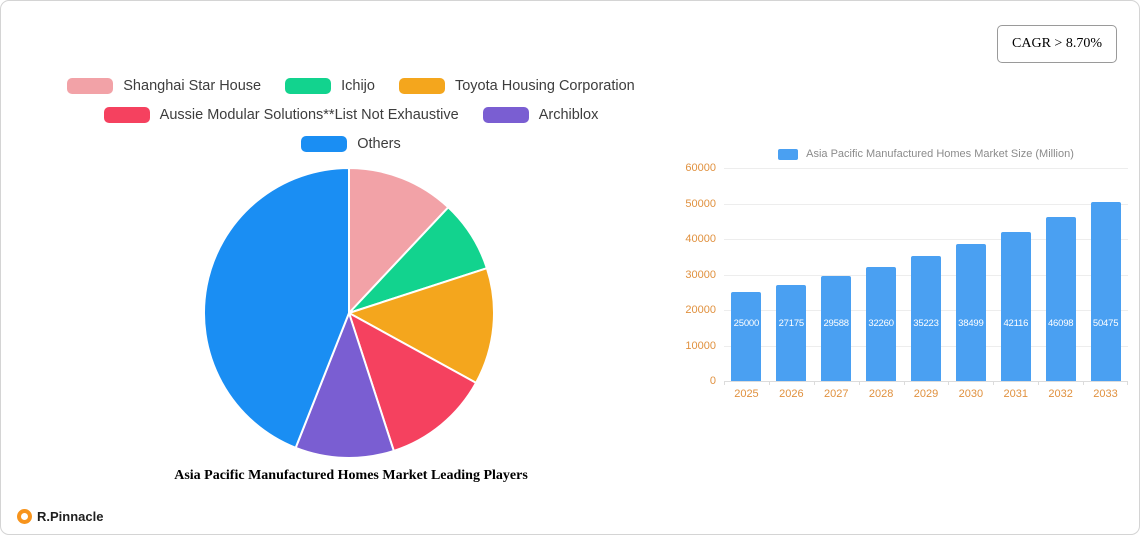  What do you see at coordinates (700, 203) in the screenshot?
I see `y-tick-label: 50000` at bounding box center [700, 203].